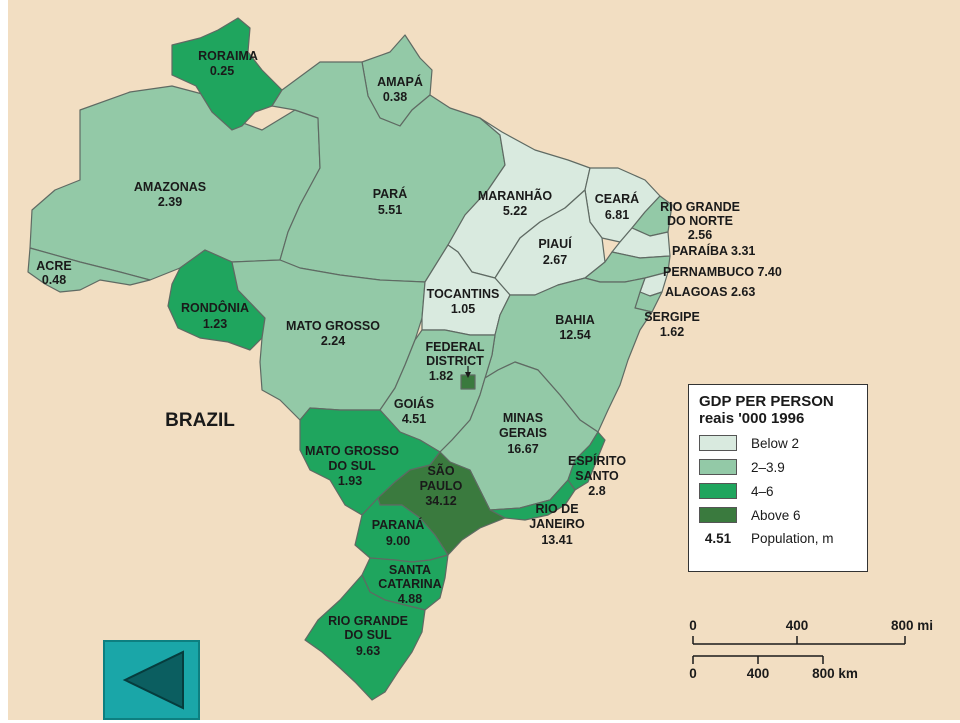 The height and width of the screenshot is (723, 960). What do you see at coordinates (333, 341) in the screenshot?
I see `label-mato-grosso-pop: 2.24` at bounding box center [333, 341].